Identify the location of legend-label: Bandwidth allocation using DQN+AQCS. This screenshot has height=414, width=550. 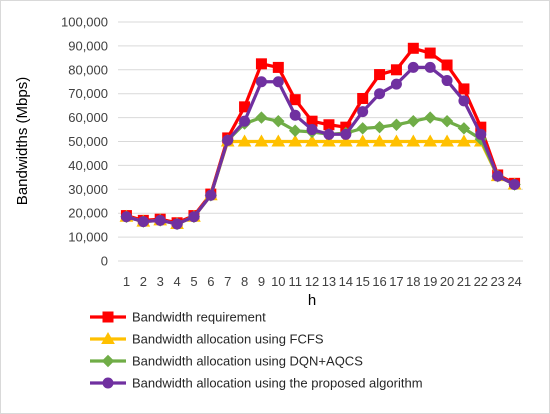
(247, 361).